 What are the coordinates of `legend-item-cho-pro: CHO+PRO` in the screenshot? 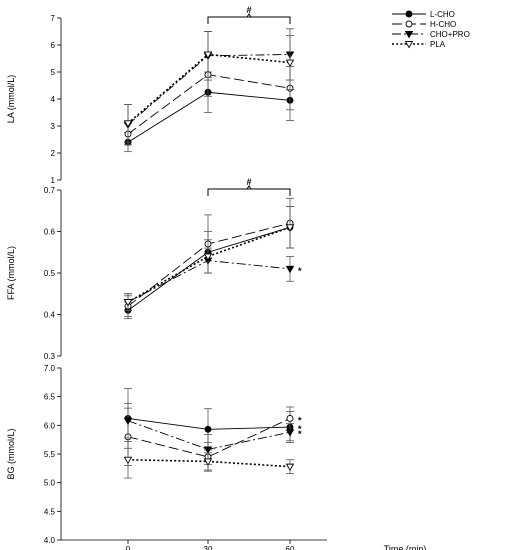 It's located at (431, 34).